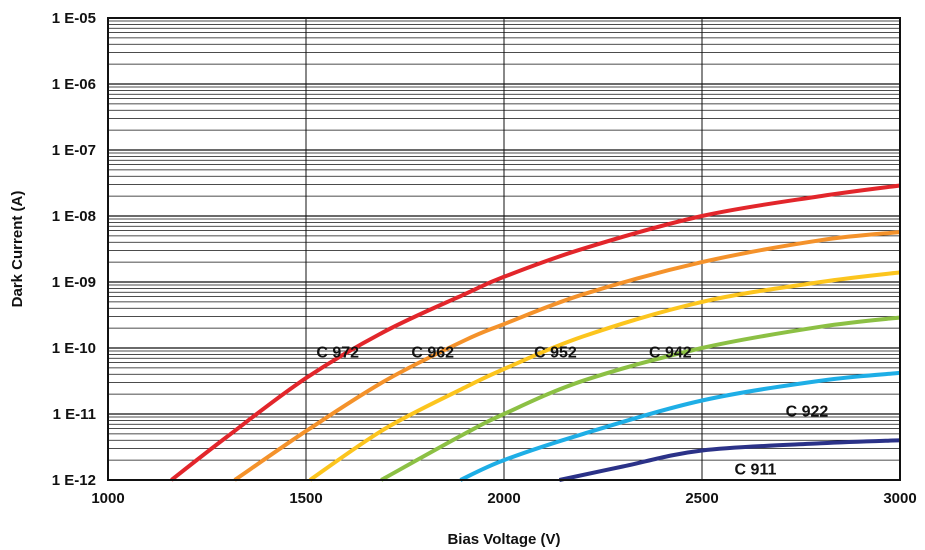 The image size is (925, 550). Describe the element at coordinates (17, 249) in the screenshot. I see `y-axis-label: Dark Current (A)` at that location.